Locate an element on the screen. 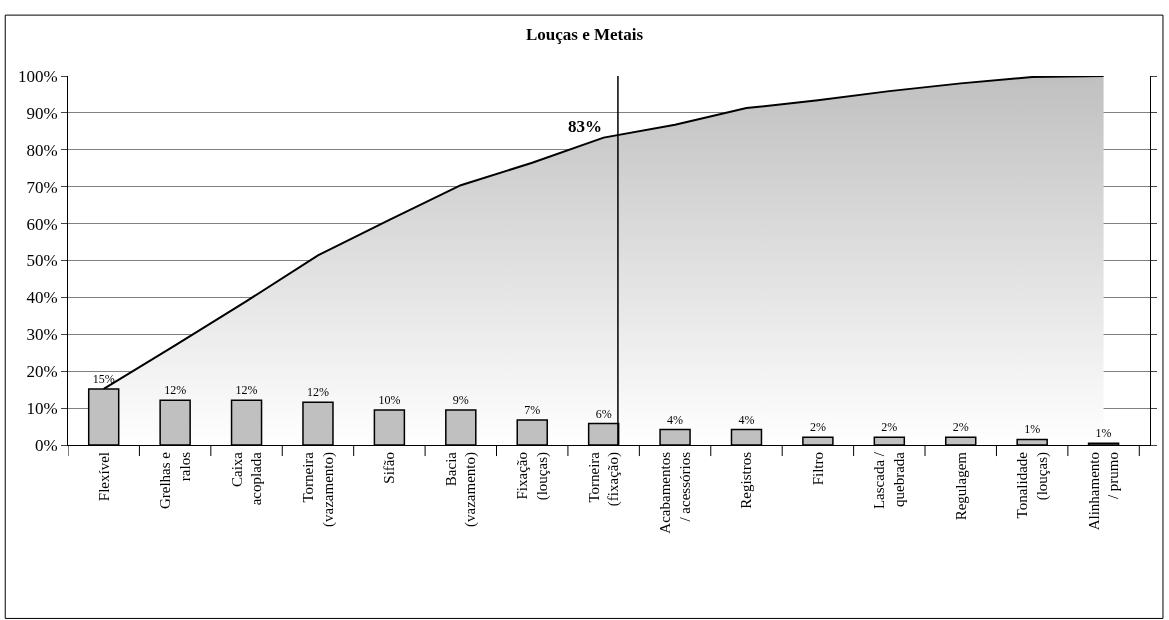 The image size is (1169, 620). x-tick-label: Tonalidade (louças) is located at coordinates (1032, 485).